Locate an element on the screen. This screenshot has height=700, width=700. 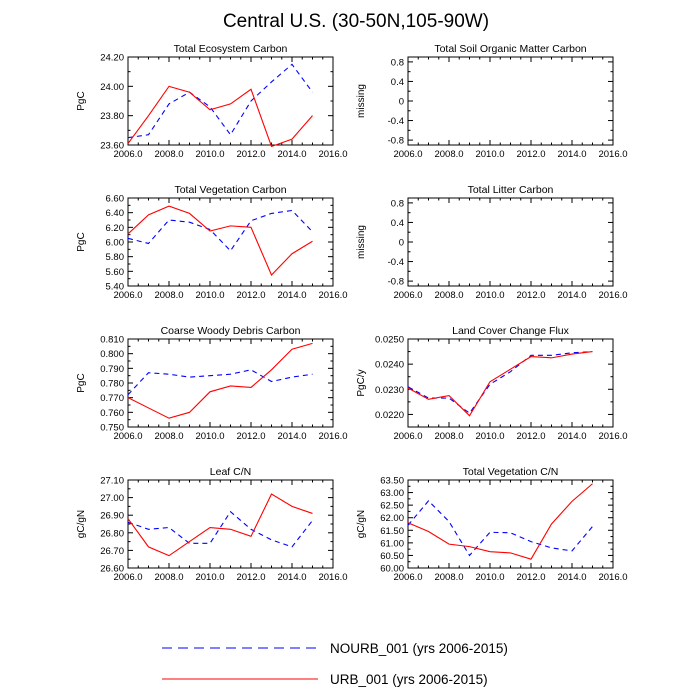
y-tick-label: 23.80 is located at coordinates (112, 116).